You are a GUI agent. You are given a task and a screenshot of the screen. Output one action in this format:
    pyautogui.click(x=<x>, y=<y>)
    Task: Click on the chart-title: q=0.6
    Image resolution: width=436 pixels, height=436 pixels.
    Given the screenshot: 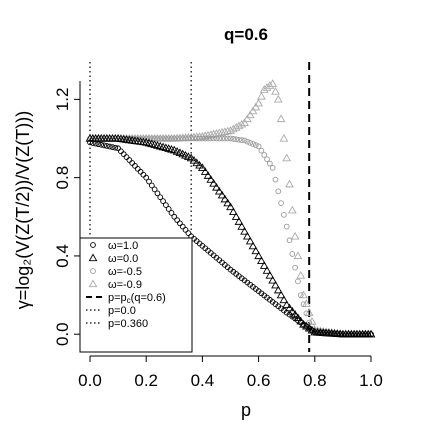 What is the action you would take?
    pyautogui.click(x=246, y=34)
    